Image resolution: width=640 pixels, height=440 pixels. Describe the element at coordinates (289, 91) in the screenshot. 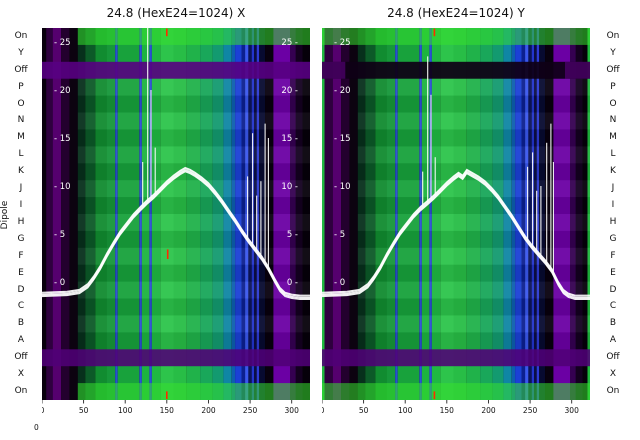

I see `y-inner-tick-right: 20 -` at that location.